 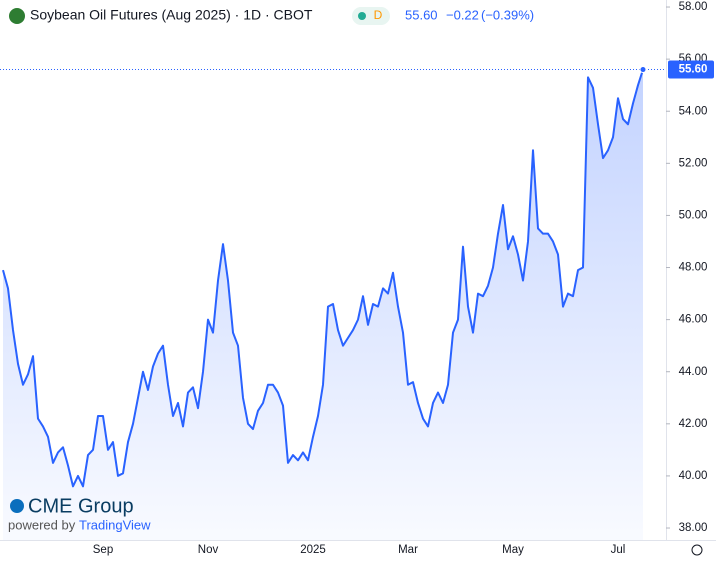 I want to click on gear, so click(x=697, y=550).